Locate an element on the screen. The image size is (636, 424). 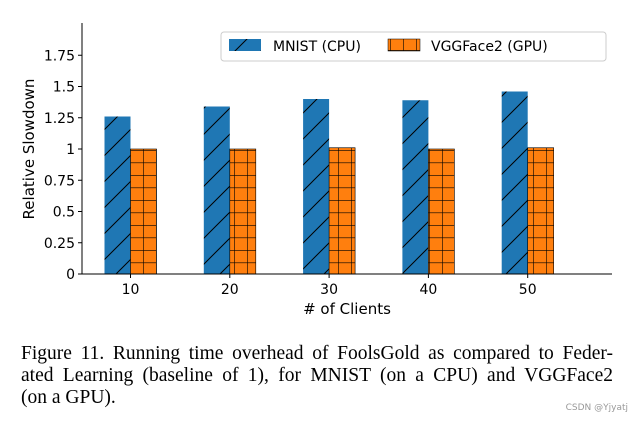
legend: MNIST (CPU) VGGFace2 (GPU) is located at coordinates (413, 46).